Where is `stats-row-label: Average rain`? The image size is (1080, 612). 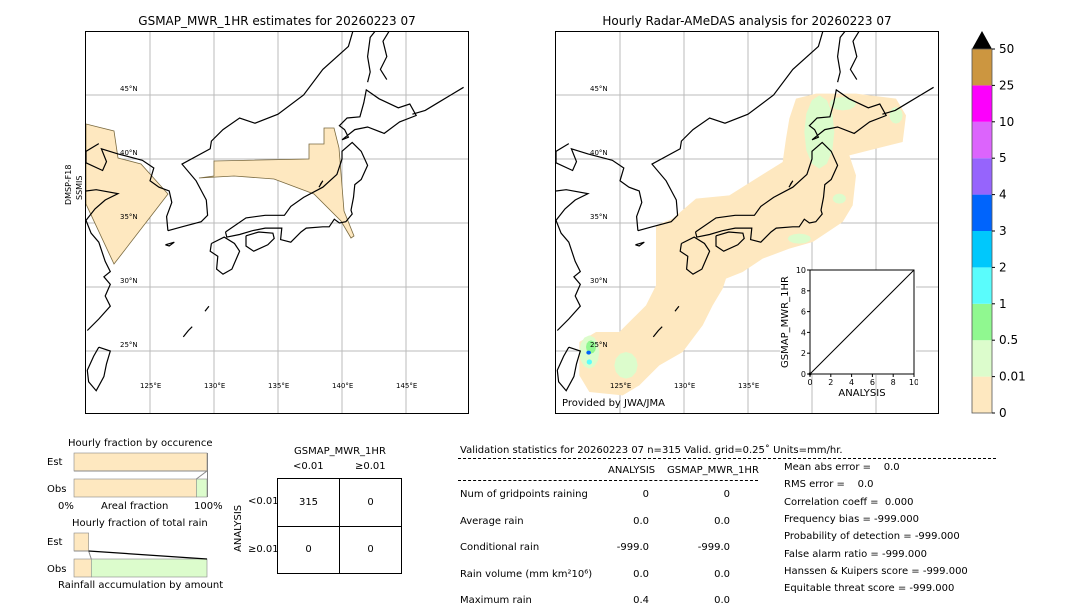 stats-row-label: Average rain is located at coordinates (492, 521).